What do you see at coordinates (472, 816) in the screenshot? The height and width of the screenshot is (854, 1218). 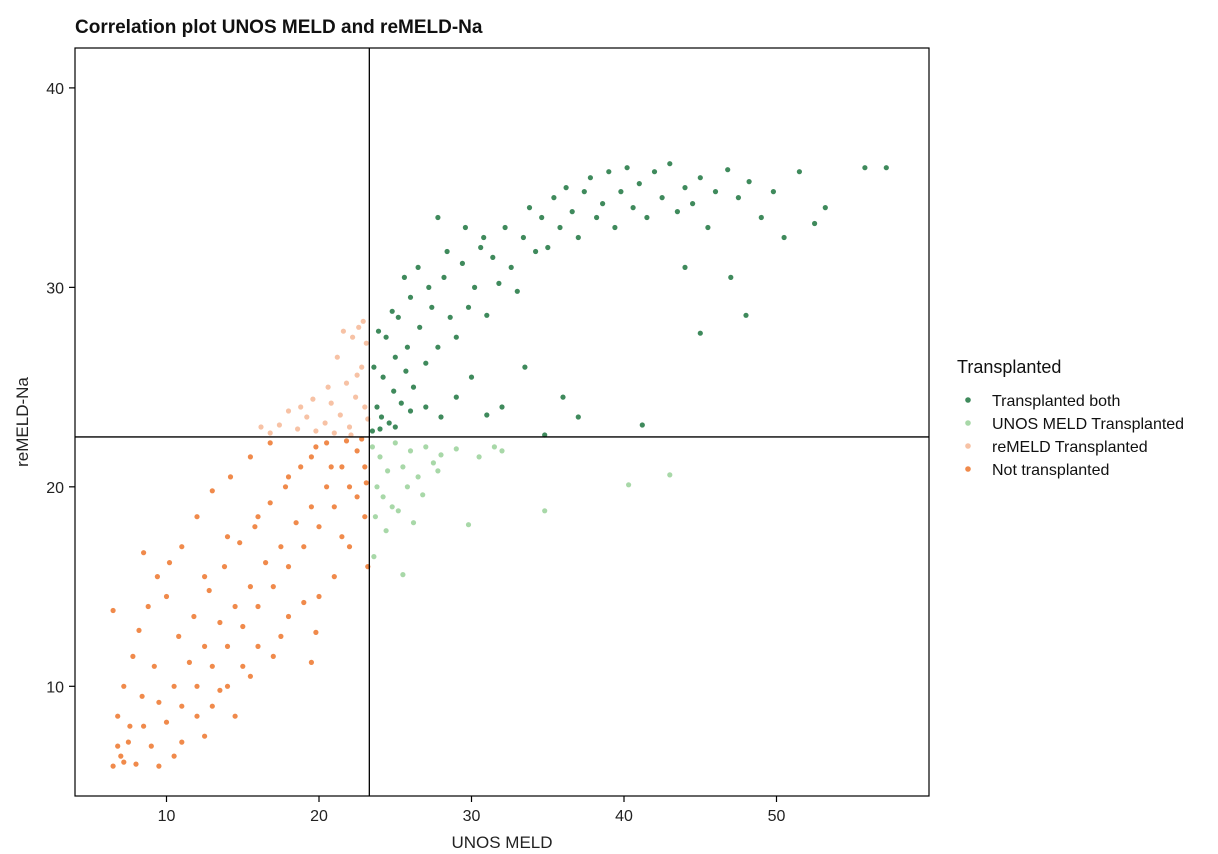 I see `x-tick-label: 30` at bounding box center [472, 816].